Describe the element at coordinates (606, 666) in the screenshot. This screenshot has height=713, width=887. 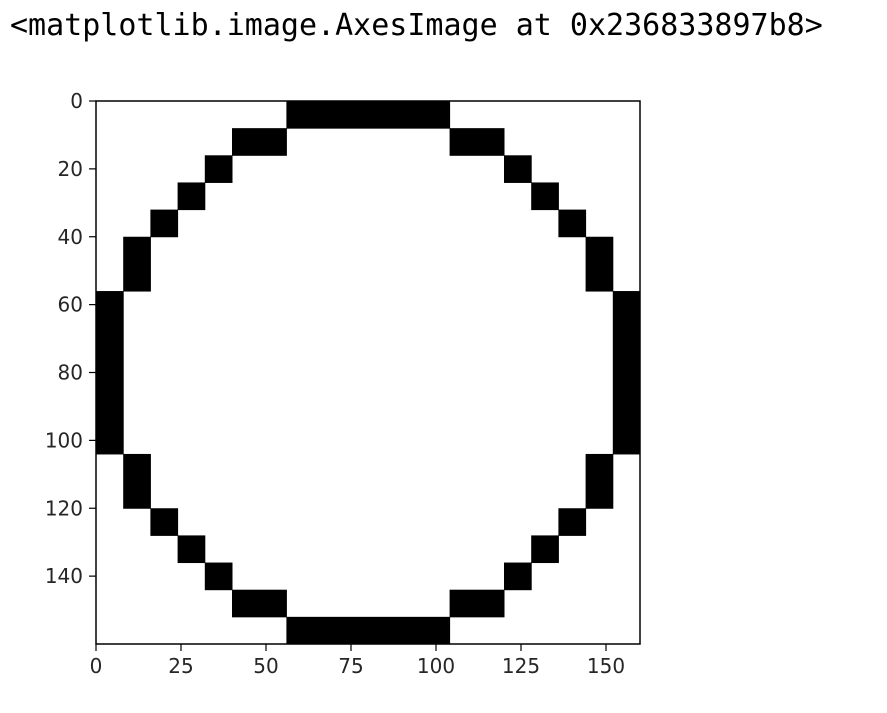
I see `x-tick-label: 150` at that location.